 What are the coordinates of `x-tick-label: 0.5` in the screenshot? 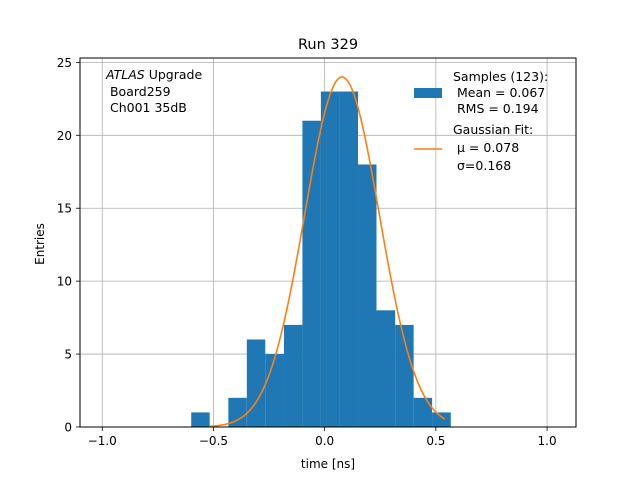 It's located at (435, 441).